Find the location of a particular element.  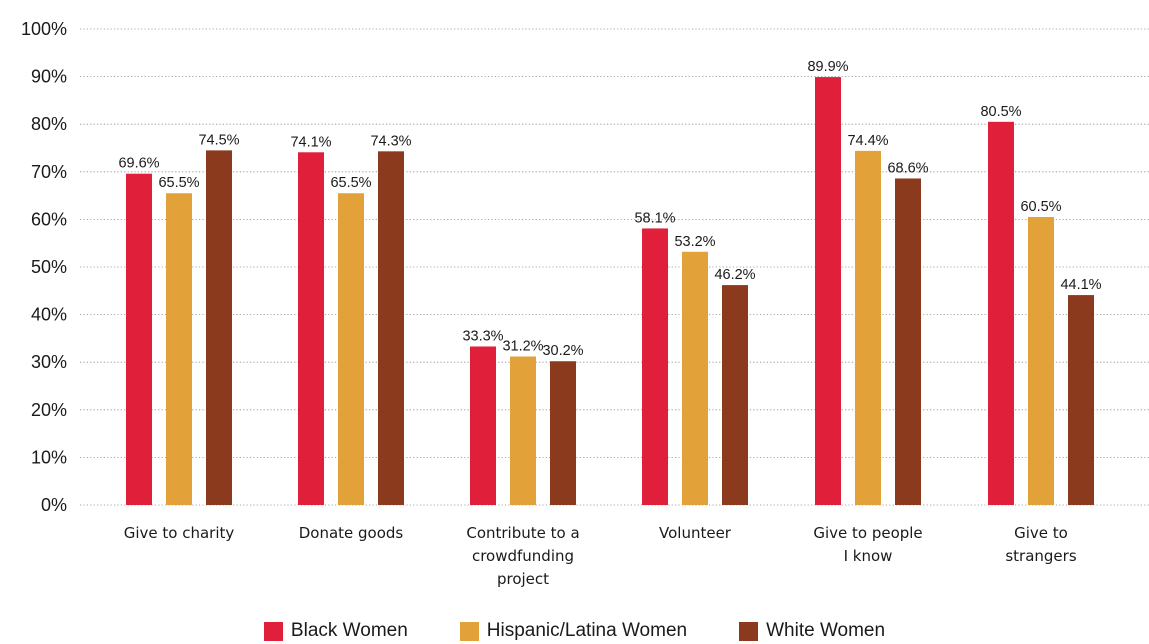

legend-item: Black Women is located at coordinates (335, 631).